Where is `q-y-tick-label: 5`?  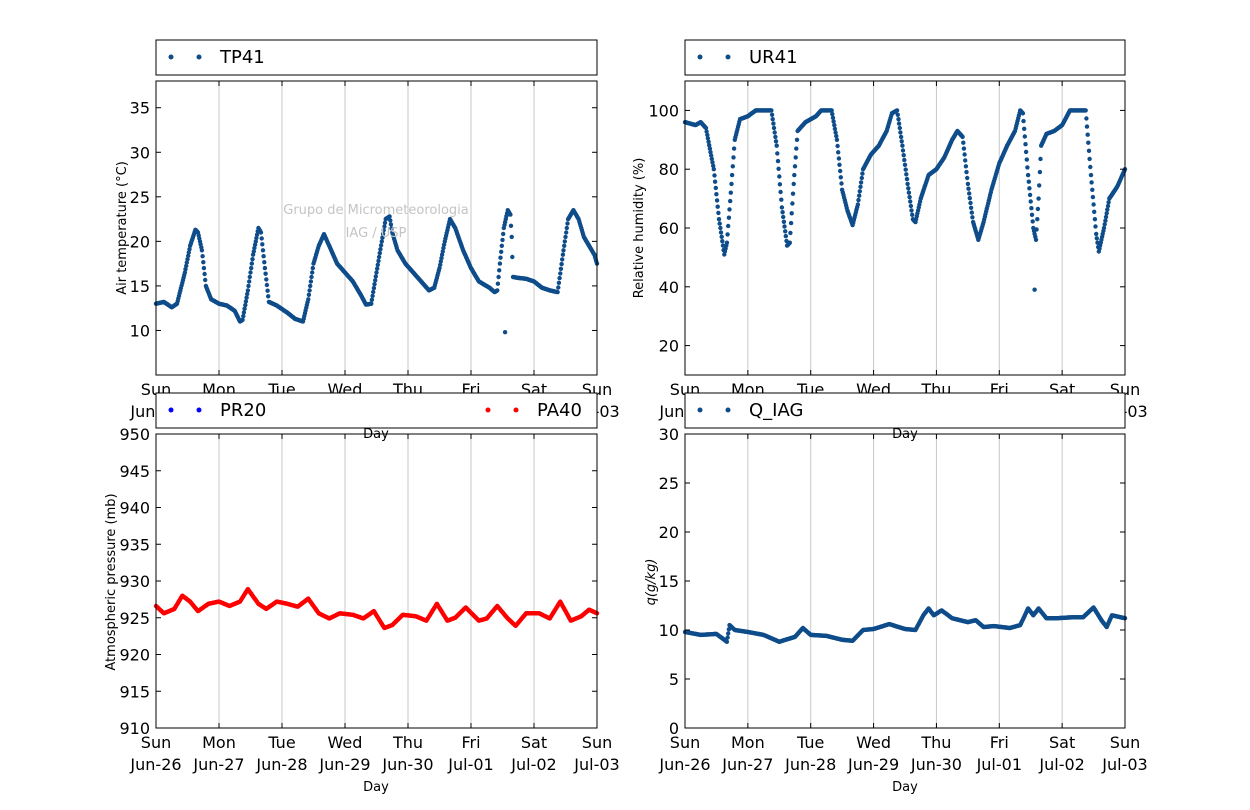 q-y-tick-label: 5 is located at coordinates (674, 679).